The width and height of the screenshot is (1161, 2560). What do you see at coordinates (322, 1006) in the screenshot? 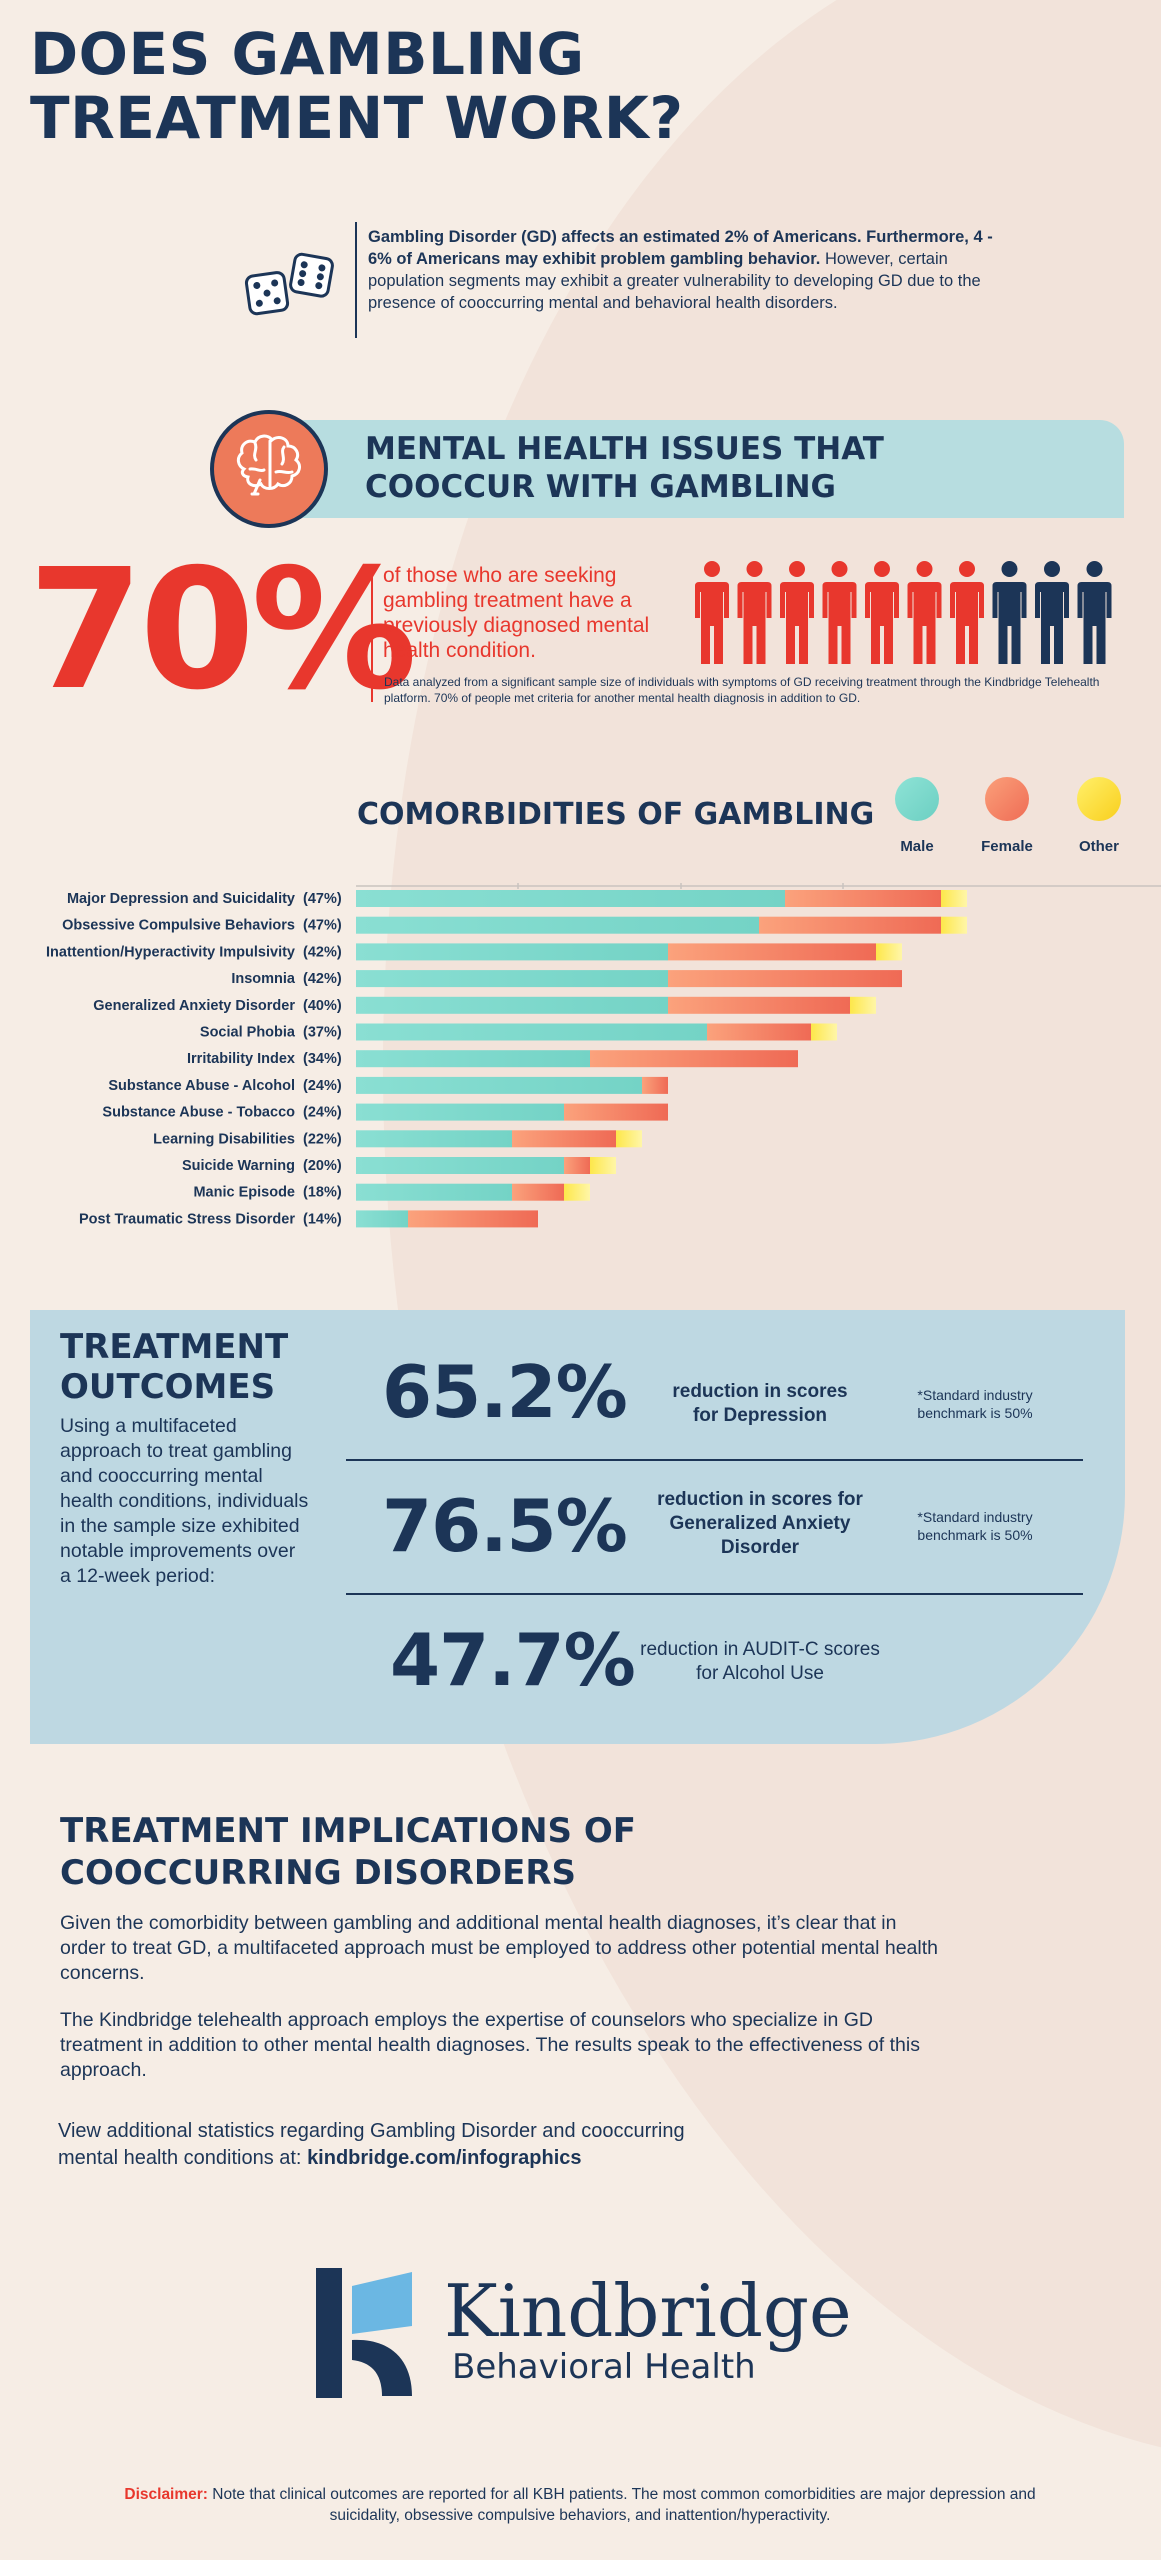
I see `category-percent: (40%)` at bounding box center [322, 1006].